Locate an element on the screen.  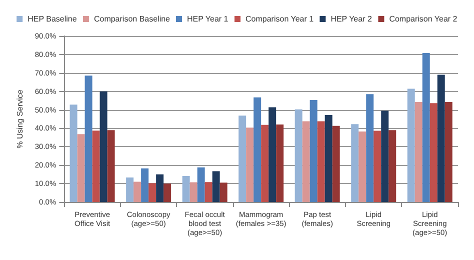
legend-label: HEP Baseline is located at coordinates (53, 19).